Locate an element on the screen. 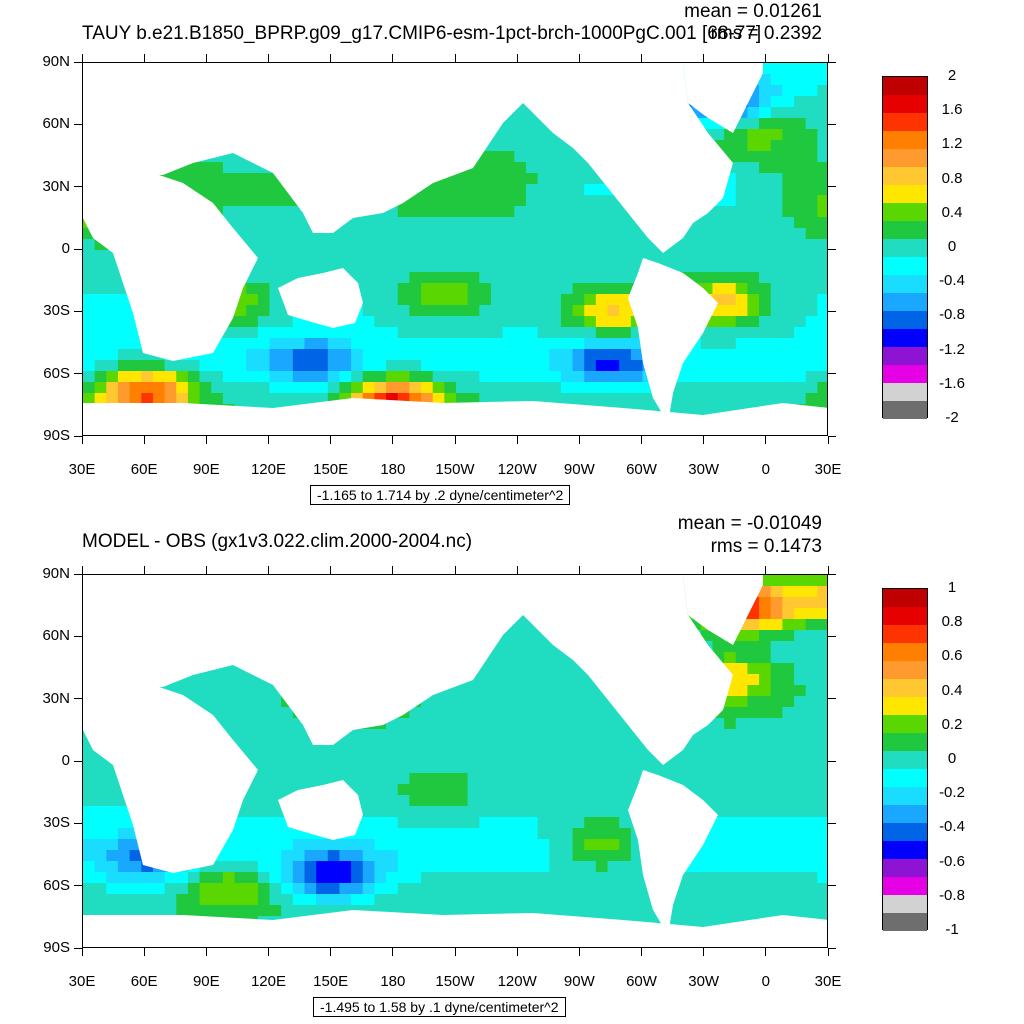 The image size is (1024, 1024). y-tick-label: 60N is located at coordinates (56, 124).